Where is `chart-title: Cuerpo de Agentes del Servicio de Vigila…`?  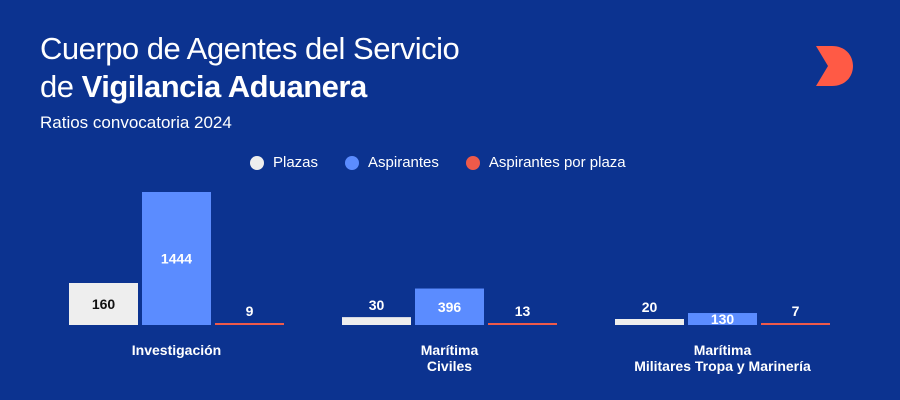 chart-title: Cuerpo de Agentes del Servicio de Vigila… is located at coordinates (250, 68).